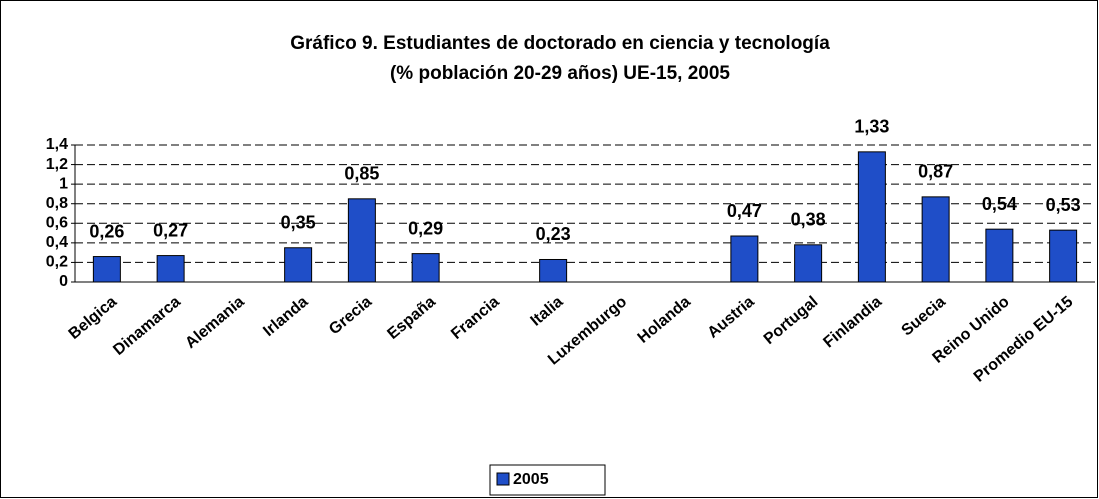  I want to click on value-label: 0,47, so click(744, 211).